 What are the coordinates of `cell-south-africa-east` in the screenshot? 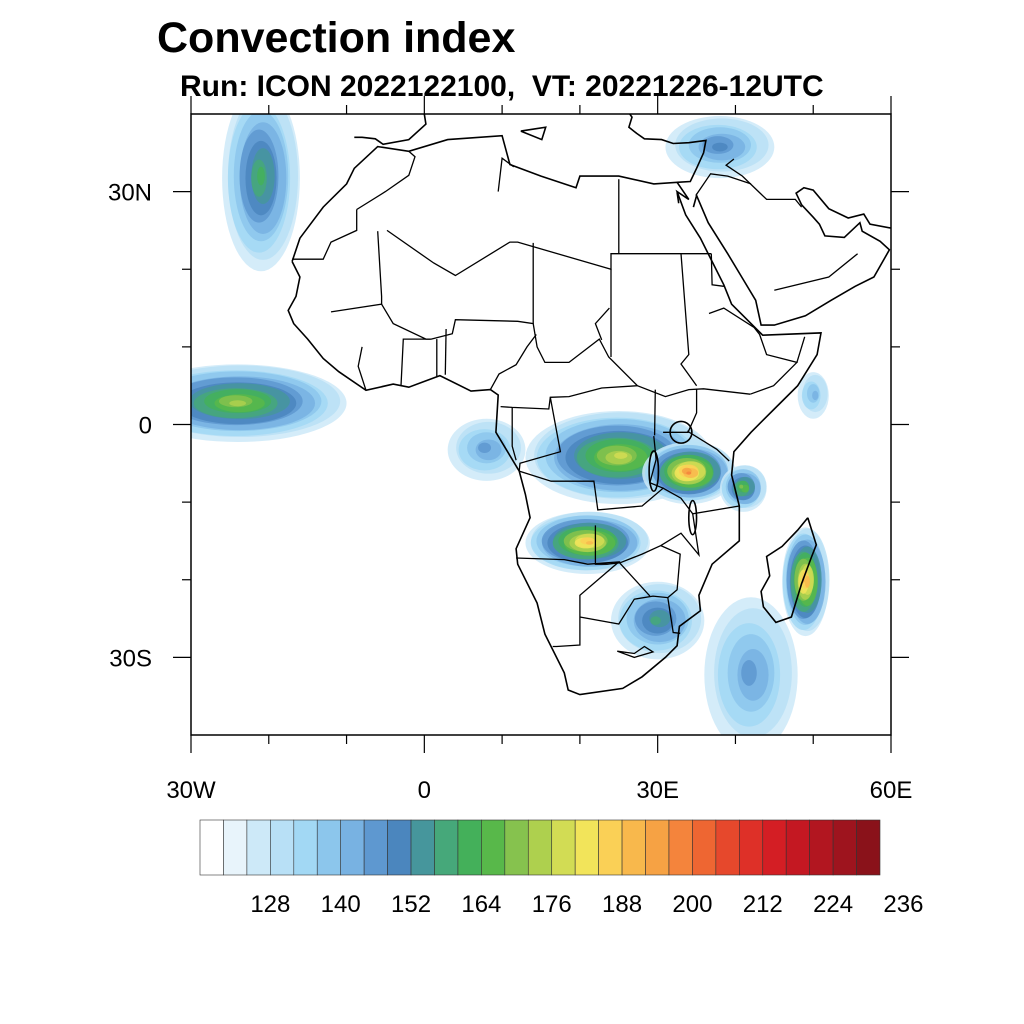 It's located at (658, 620).